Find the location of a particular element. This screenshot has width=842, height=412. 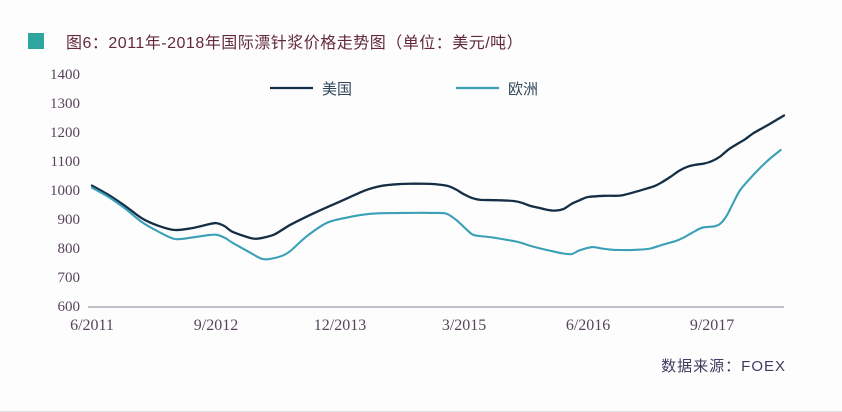

title-bullet-square-icon is located at coordinates (36, 41).